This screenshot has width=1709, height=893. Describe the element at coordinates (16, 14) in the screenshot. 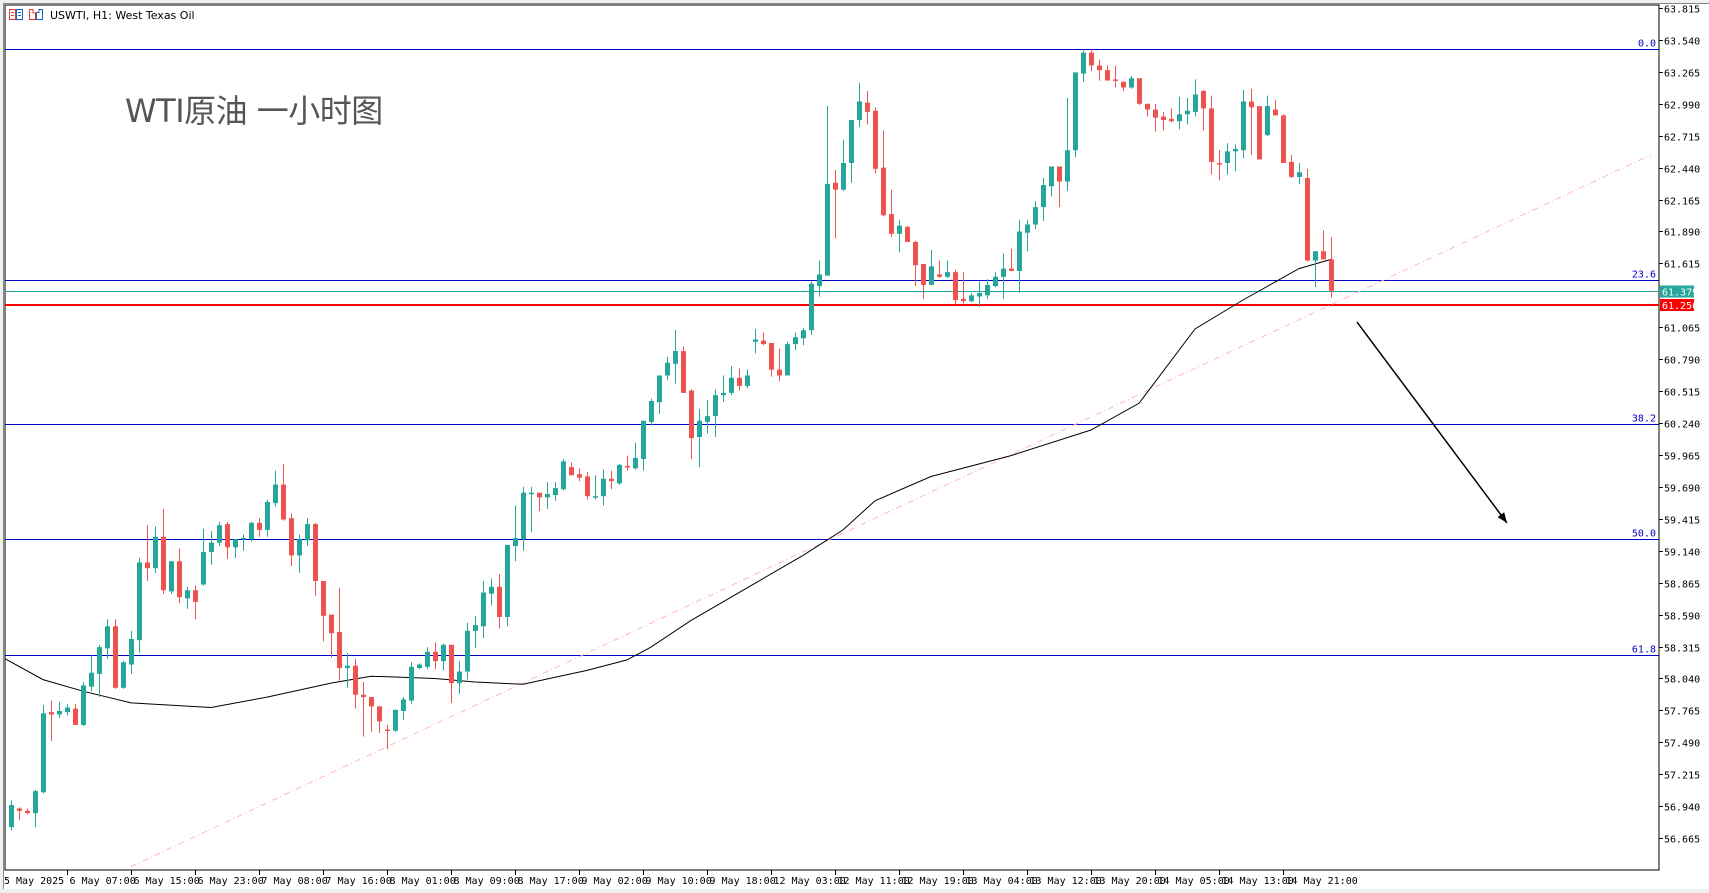

I see `chart-list-icon` at that location.